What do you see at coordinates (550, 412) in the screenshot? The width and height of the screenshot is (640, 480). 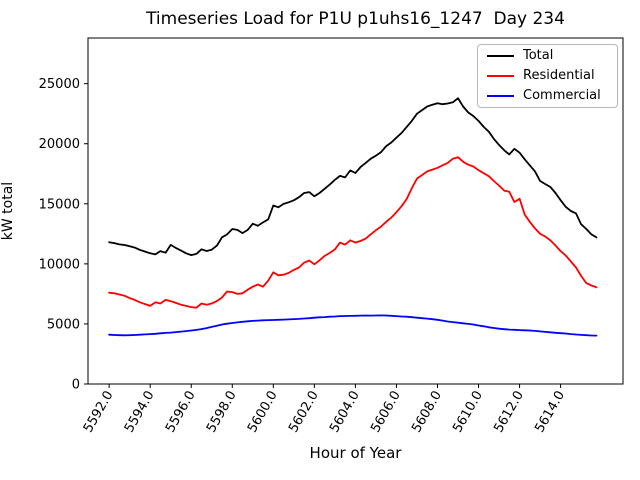 I see `x-tick-label: 5614.0` at bounding box center [550, 412].